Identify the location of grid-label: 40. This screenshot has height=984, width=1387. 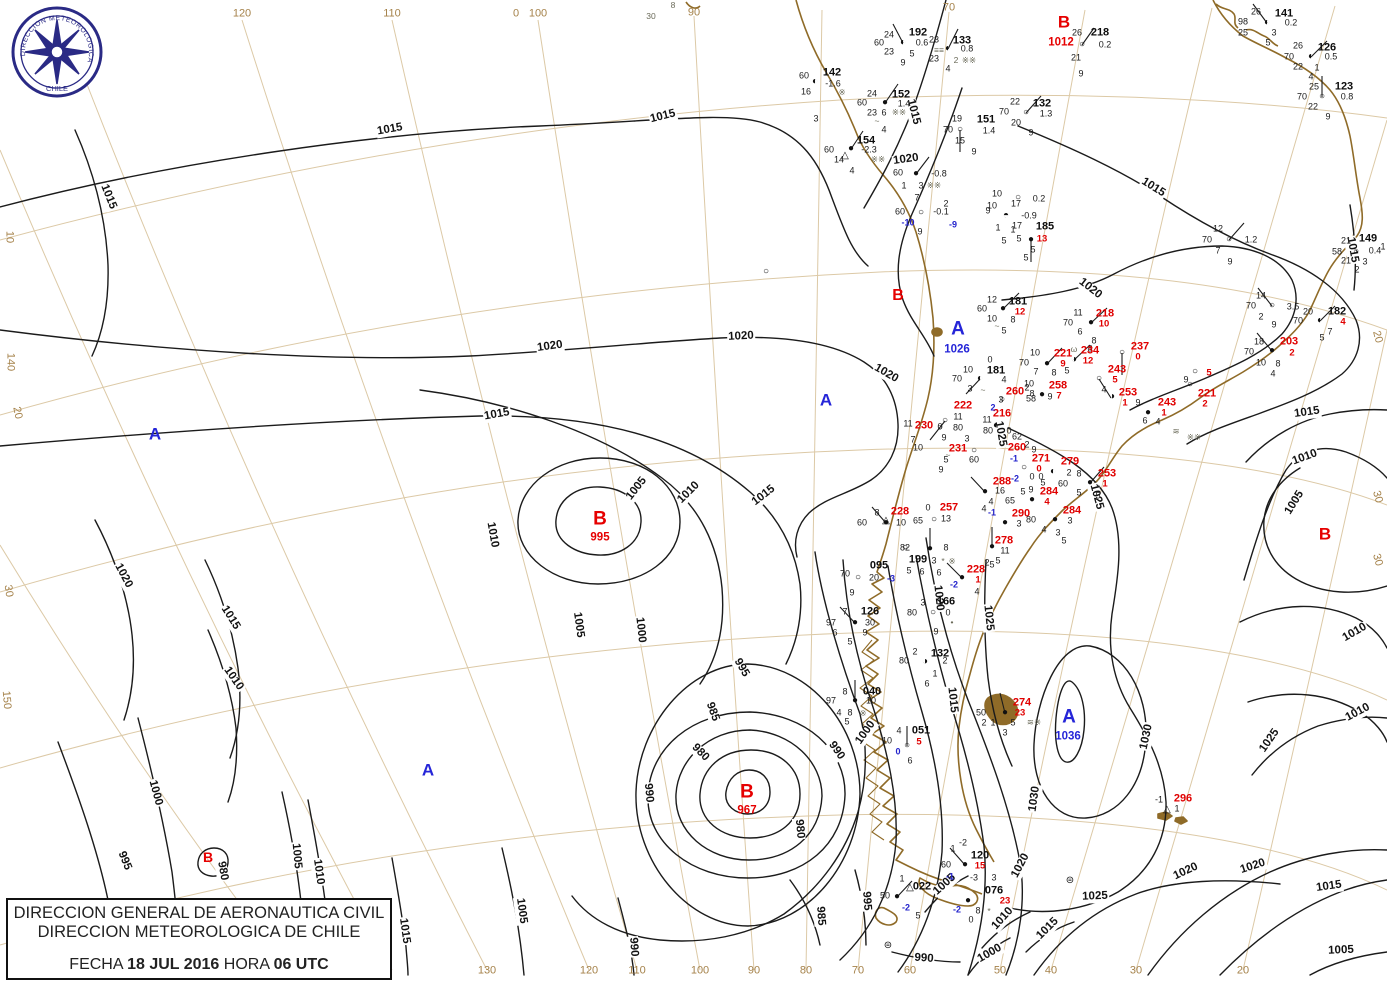
(1051, 970).